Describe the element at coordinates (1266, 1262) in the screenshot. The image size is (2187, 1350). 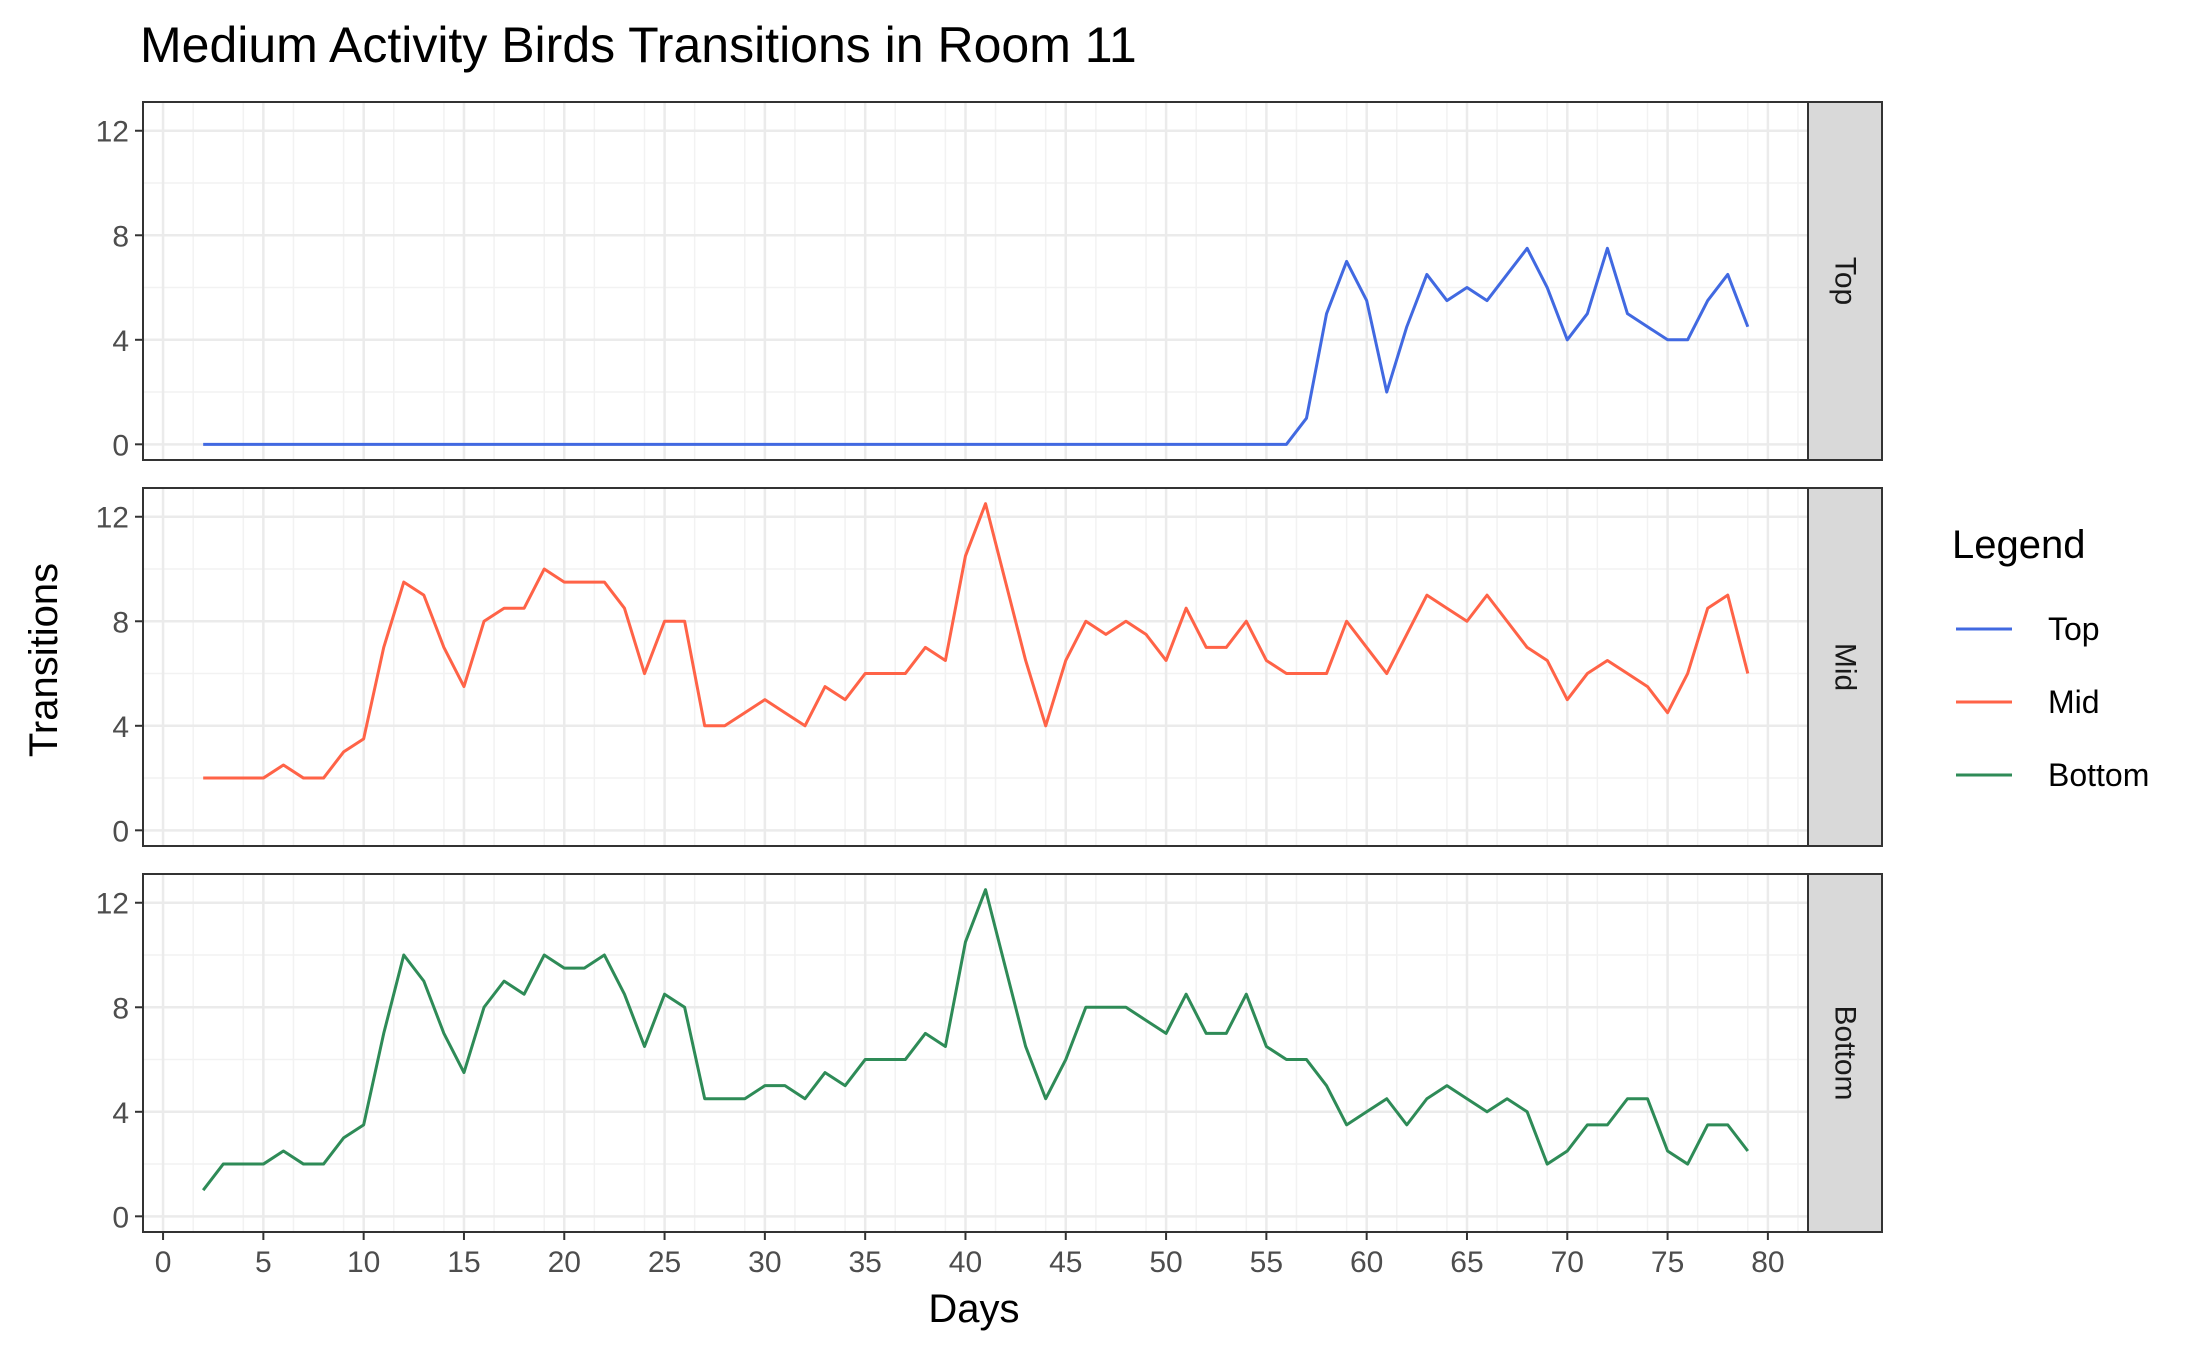
I see `x-tick-label: 55` at that location.